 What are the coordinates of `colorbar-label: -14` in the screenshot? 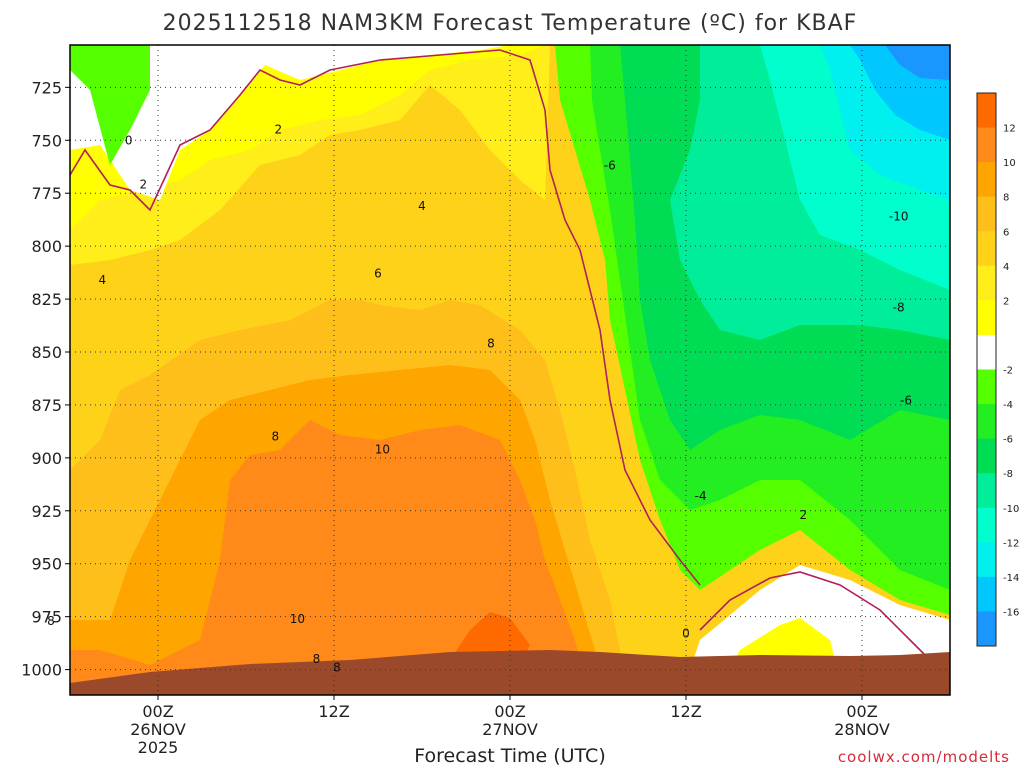 It's located at (1011, 578).